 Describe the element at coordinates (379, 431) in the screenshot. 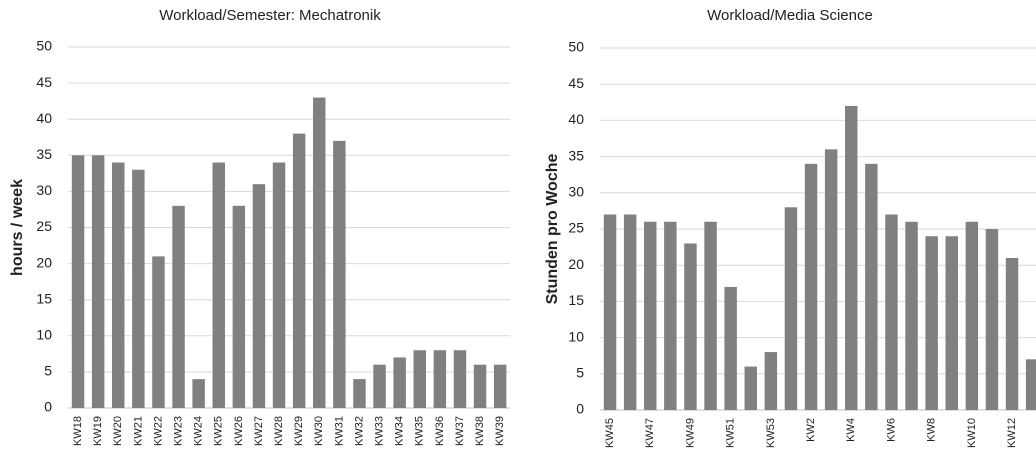

I see `x-tick-label: KW33` at that location.